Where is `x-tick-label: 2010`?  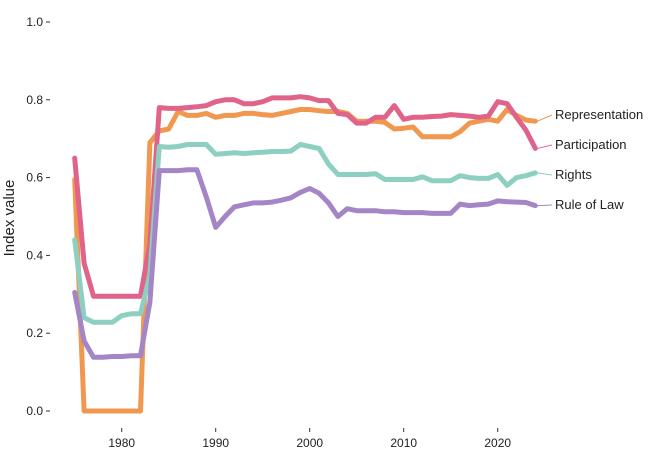 x-tick-label: 2010 is located at coordinates (403, 443).